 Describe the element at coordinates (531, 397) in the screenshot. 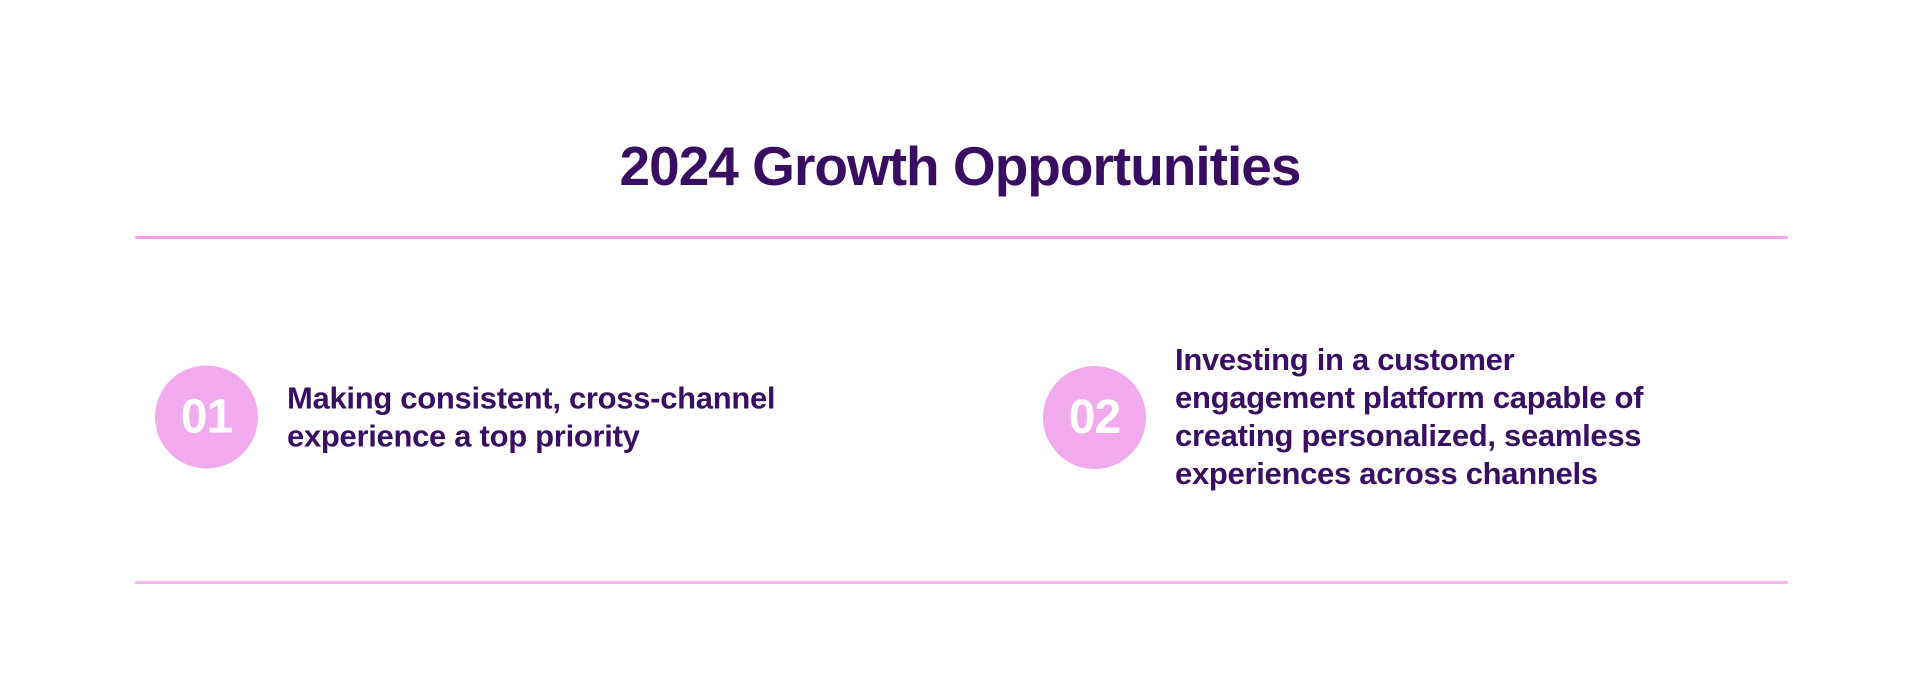

I see `item-text-line: Making consistent, cross-channel` at that location.